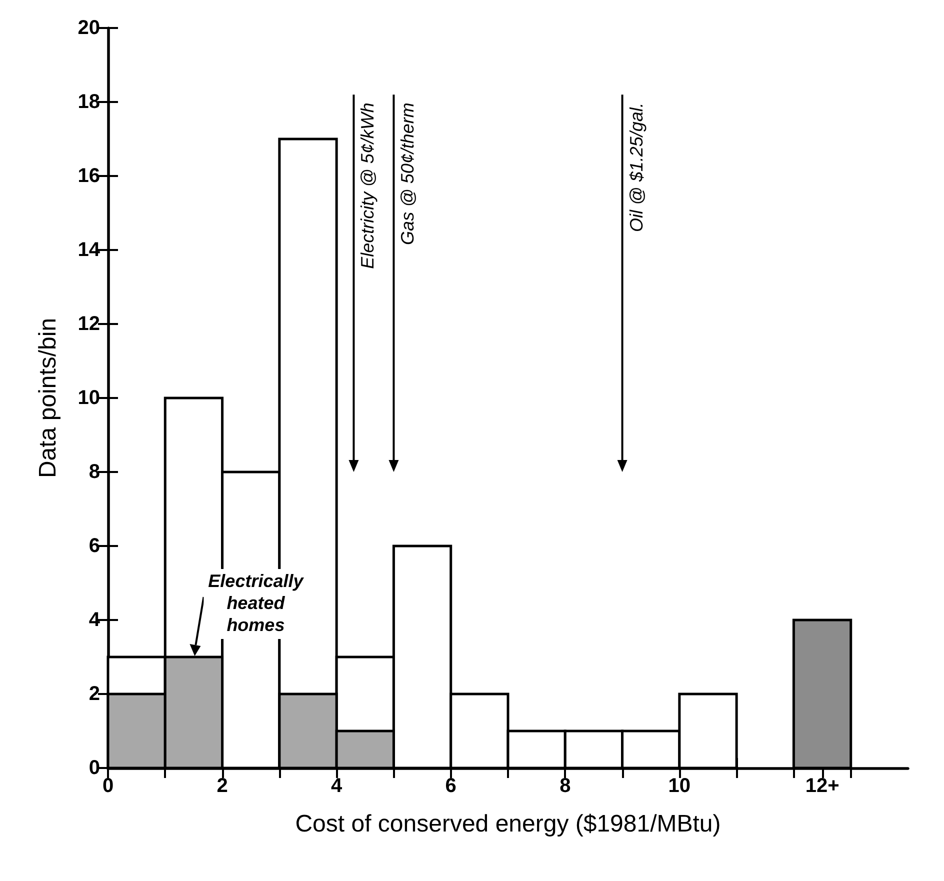 This screenshot has width=944, height=881. Describe the element at coordinates (94, 472) in the screenshot. I see `y-tick-label: 8` at that location.